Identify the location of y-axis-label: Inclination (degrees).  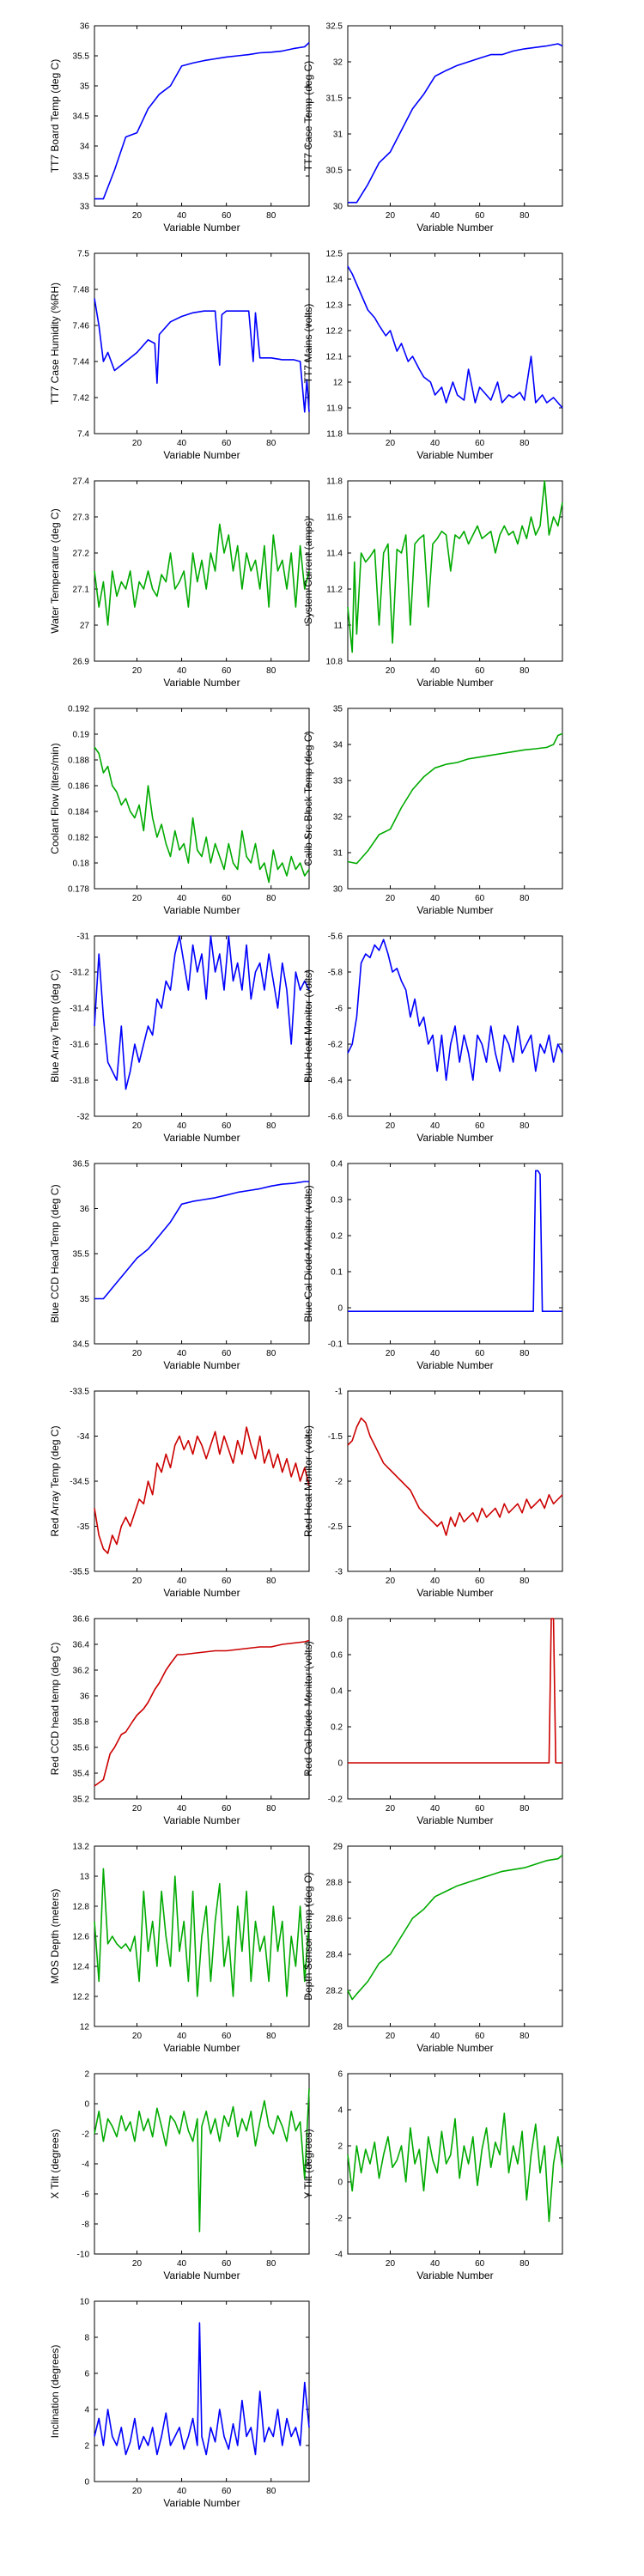
(55, 2392).